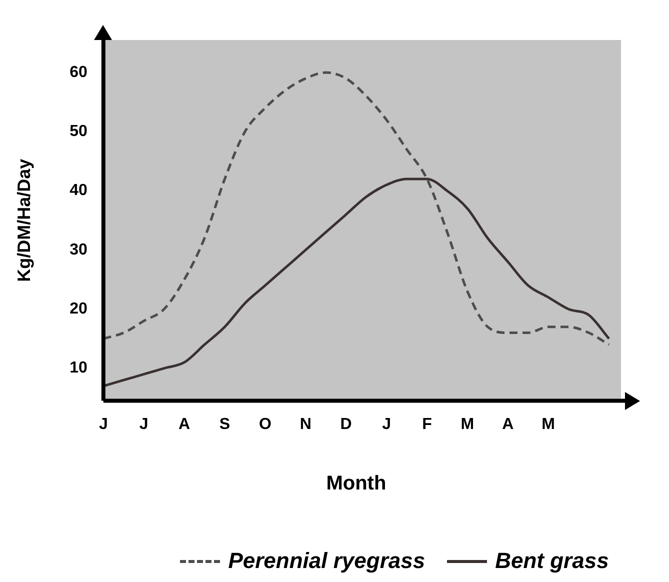 The width and height of the screenshot is (669, 582). What do you see at coordinates (327, 561) in the screenshot?
I see `legend-label: Perennial ryegrass` at bounding box center [327, 561].